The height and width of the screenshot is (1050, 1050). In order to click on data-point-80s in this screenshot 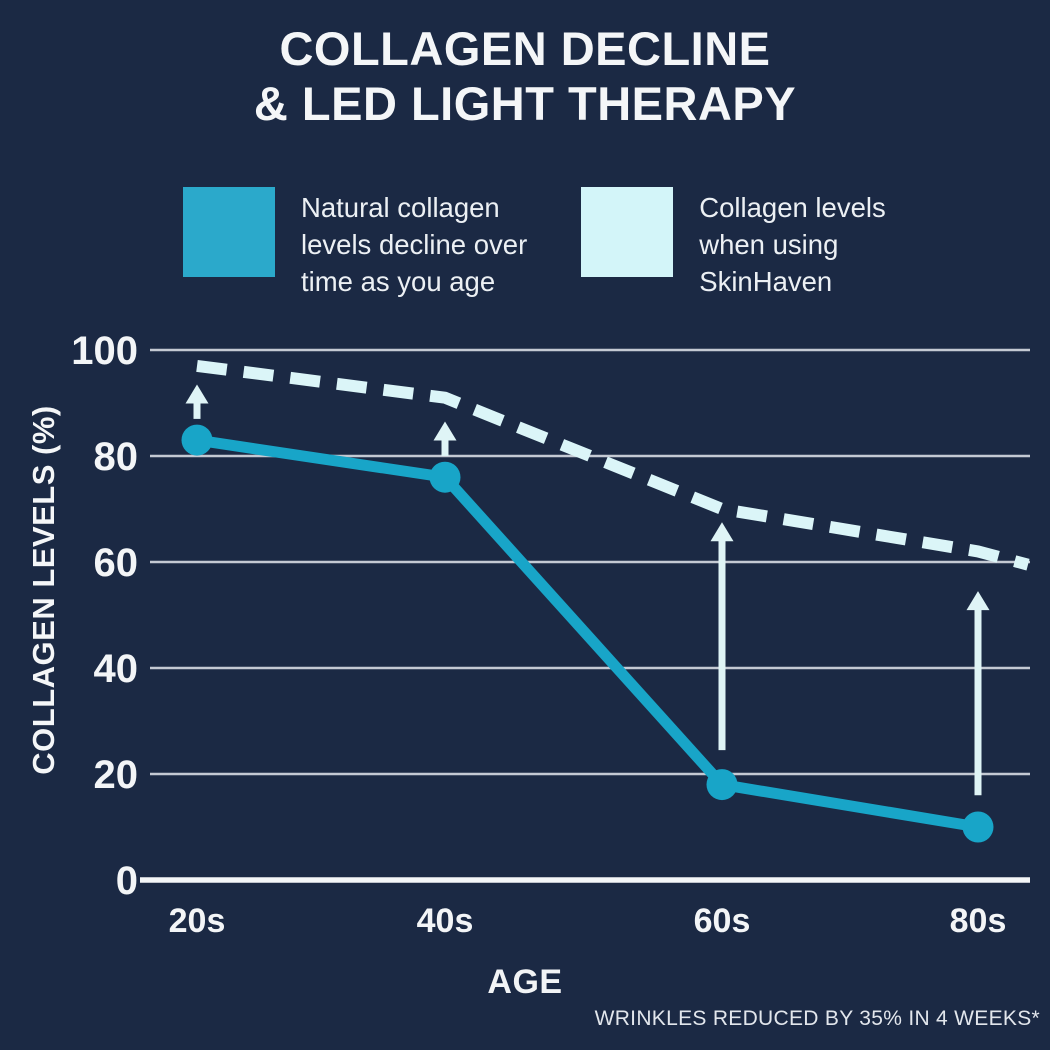, I will do `click(978, 827)`.